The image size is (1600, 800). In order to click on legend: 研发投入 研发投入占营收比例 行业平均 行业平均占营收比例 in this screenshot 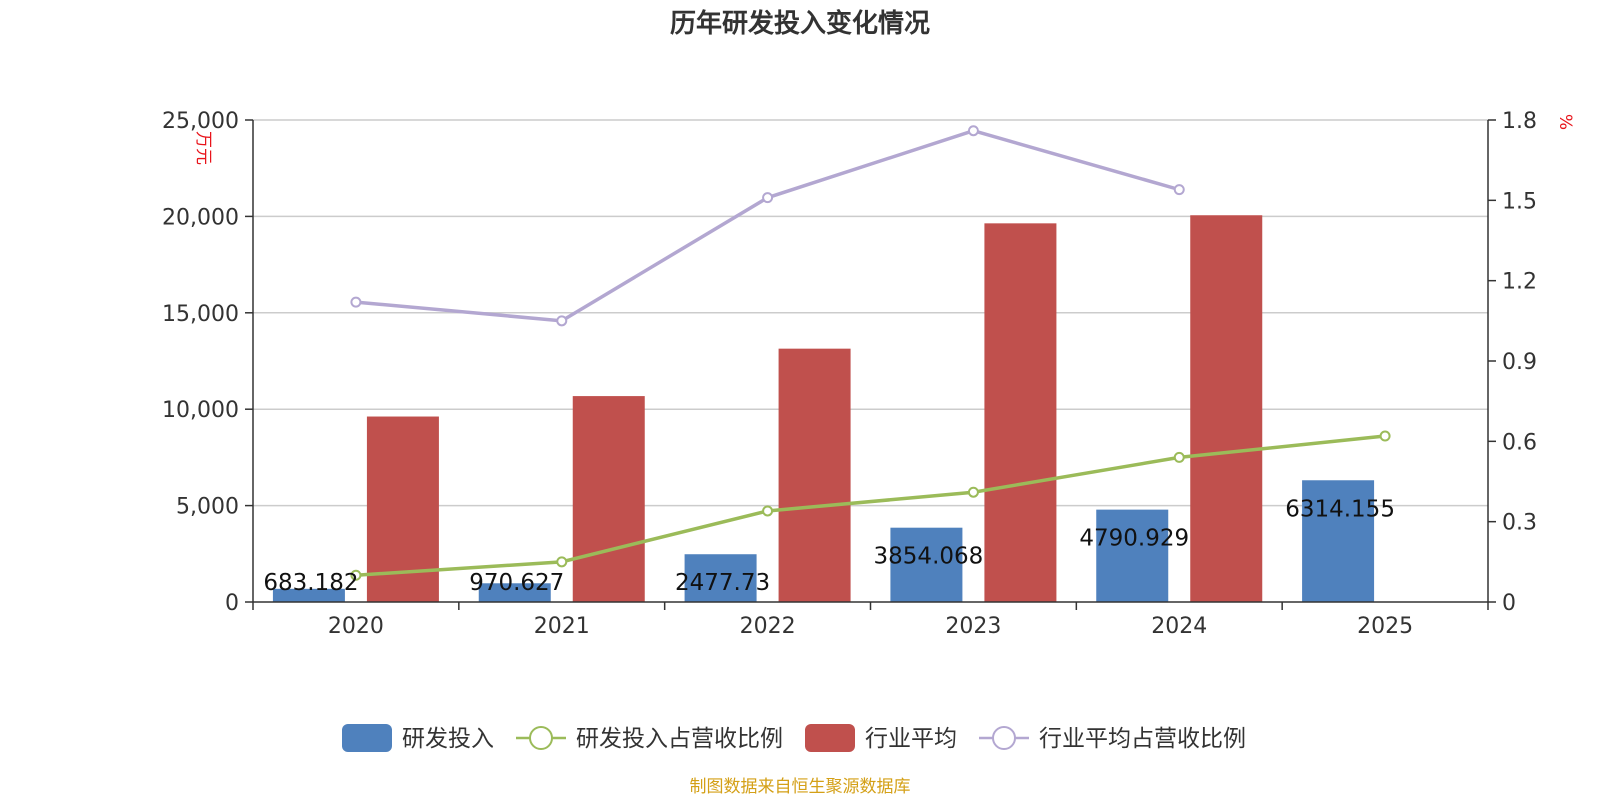, I will do `click(794, 738)`.